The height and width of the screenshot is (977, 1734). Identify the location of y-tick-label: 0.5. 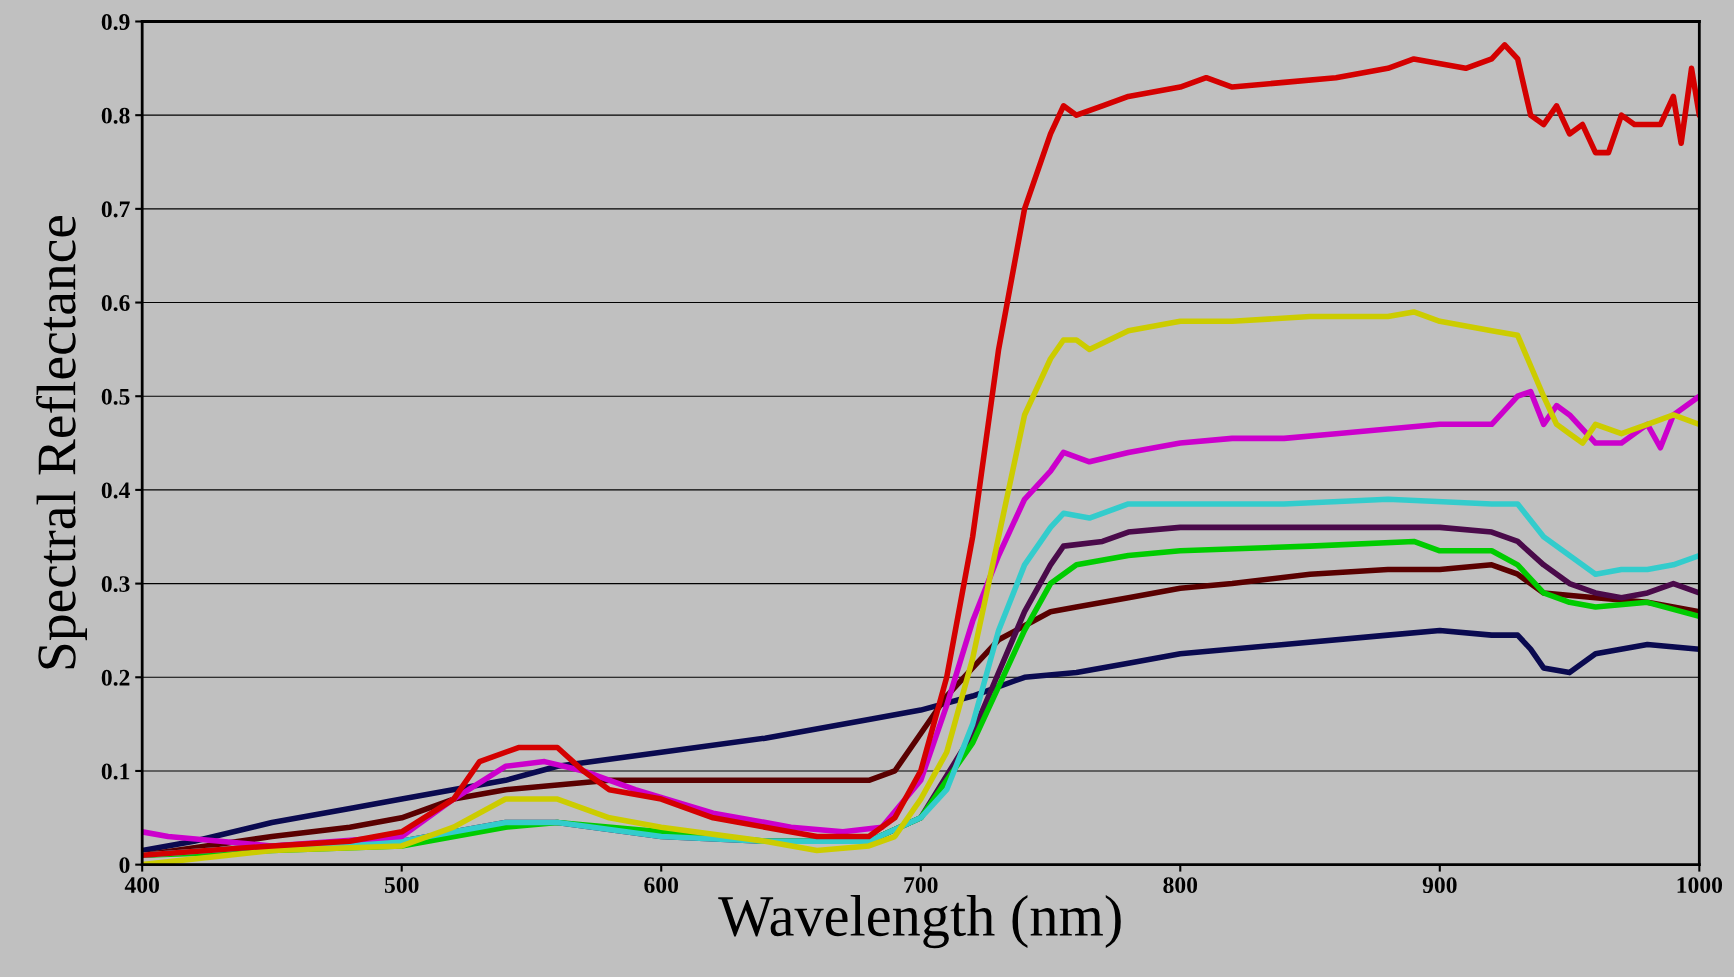
(115, 396).